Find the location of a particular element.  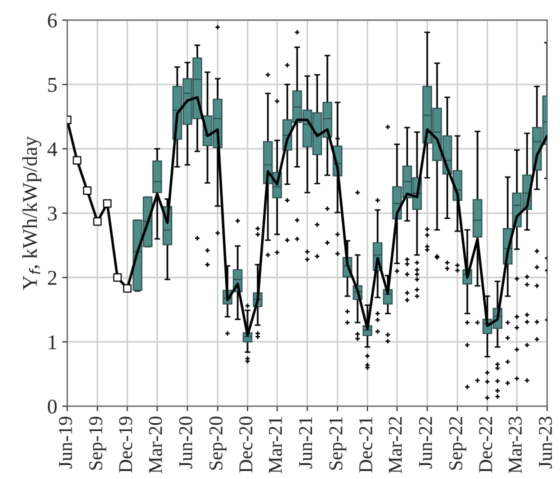

x-tick-label: Sep-20 is located at coordinates (217, 443).